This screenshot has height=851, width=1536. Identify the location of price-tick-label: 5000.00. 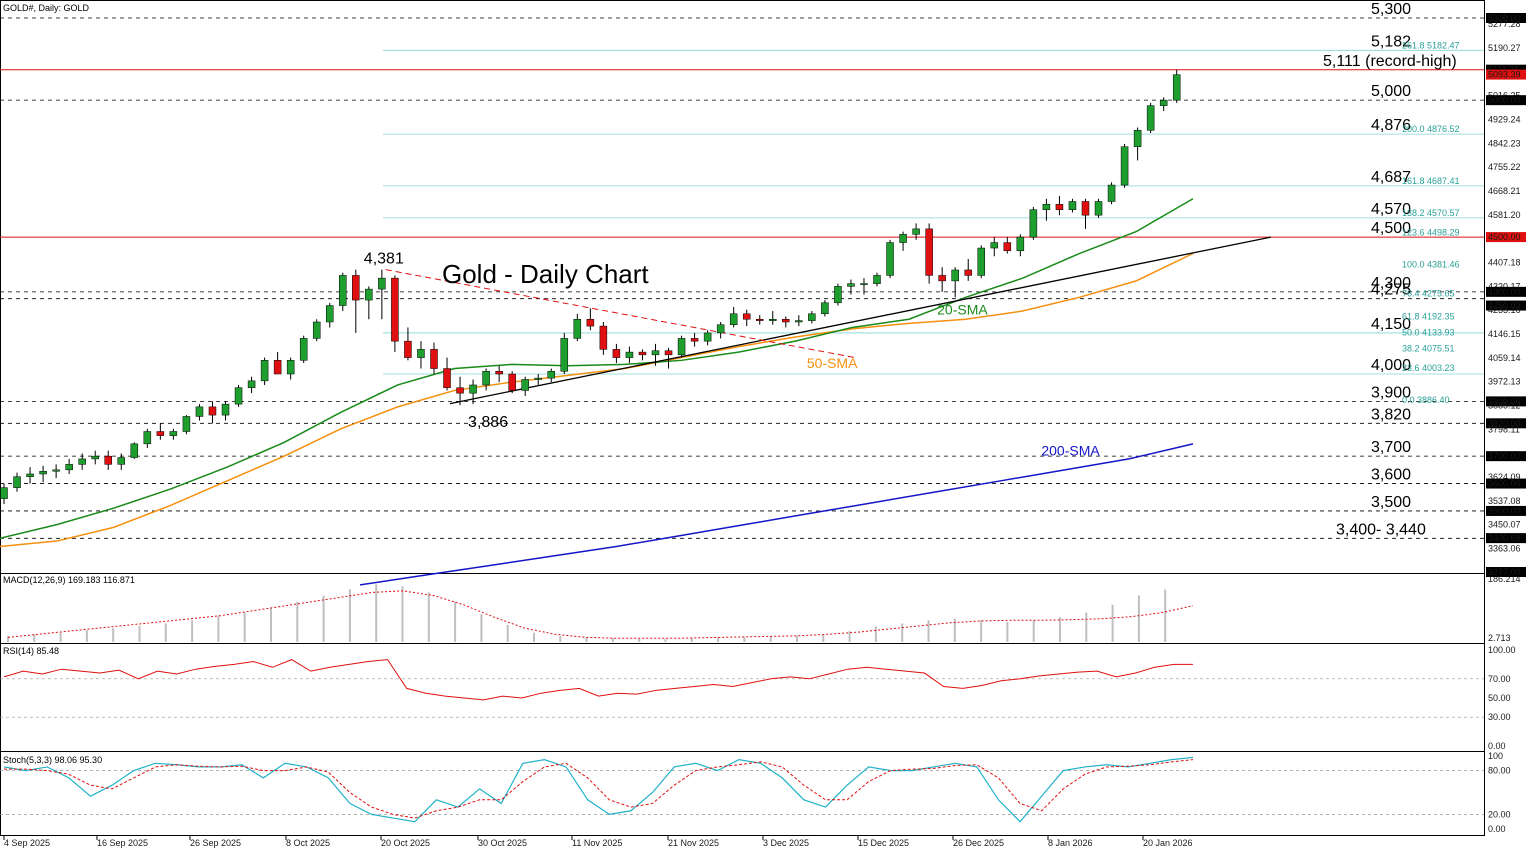
(1504, 100).